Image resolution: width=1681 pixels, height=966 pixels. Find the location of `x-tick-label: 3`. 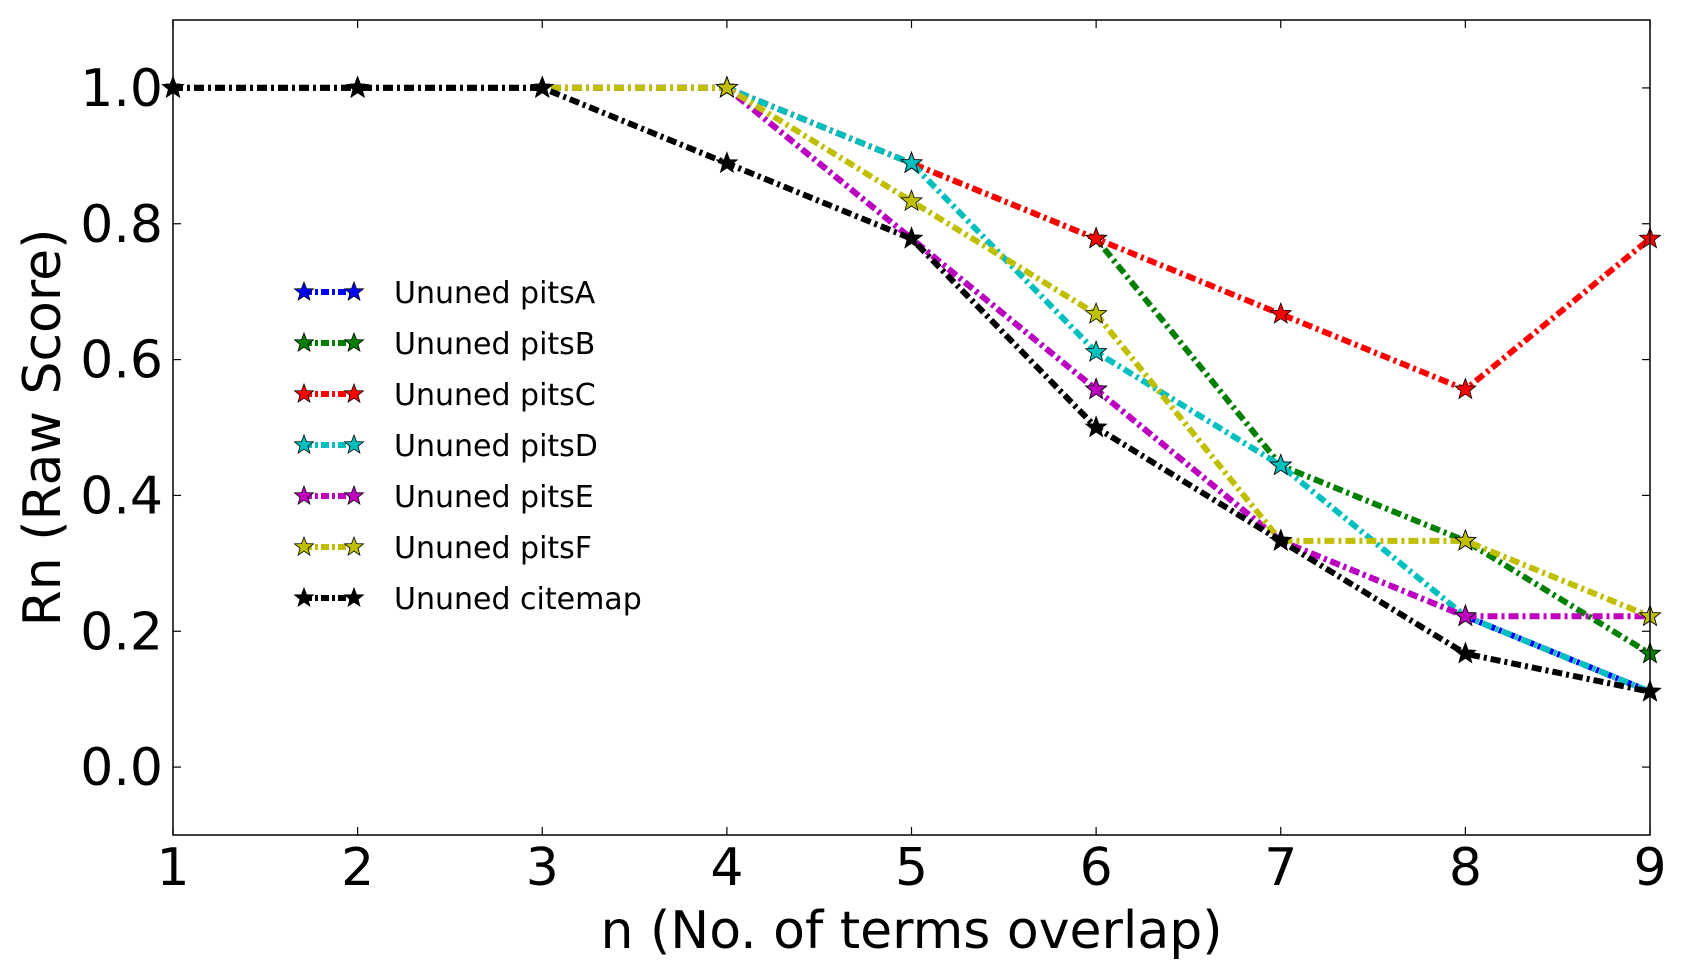

x-tick-label: 3 is located at coordinates (542, 868).